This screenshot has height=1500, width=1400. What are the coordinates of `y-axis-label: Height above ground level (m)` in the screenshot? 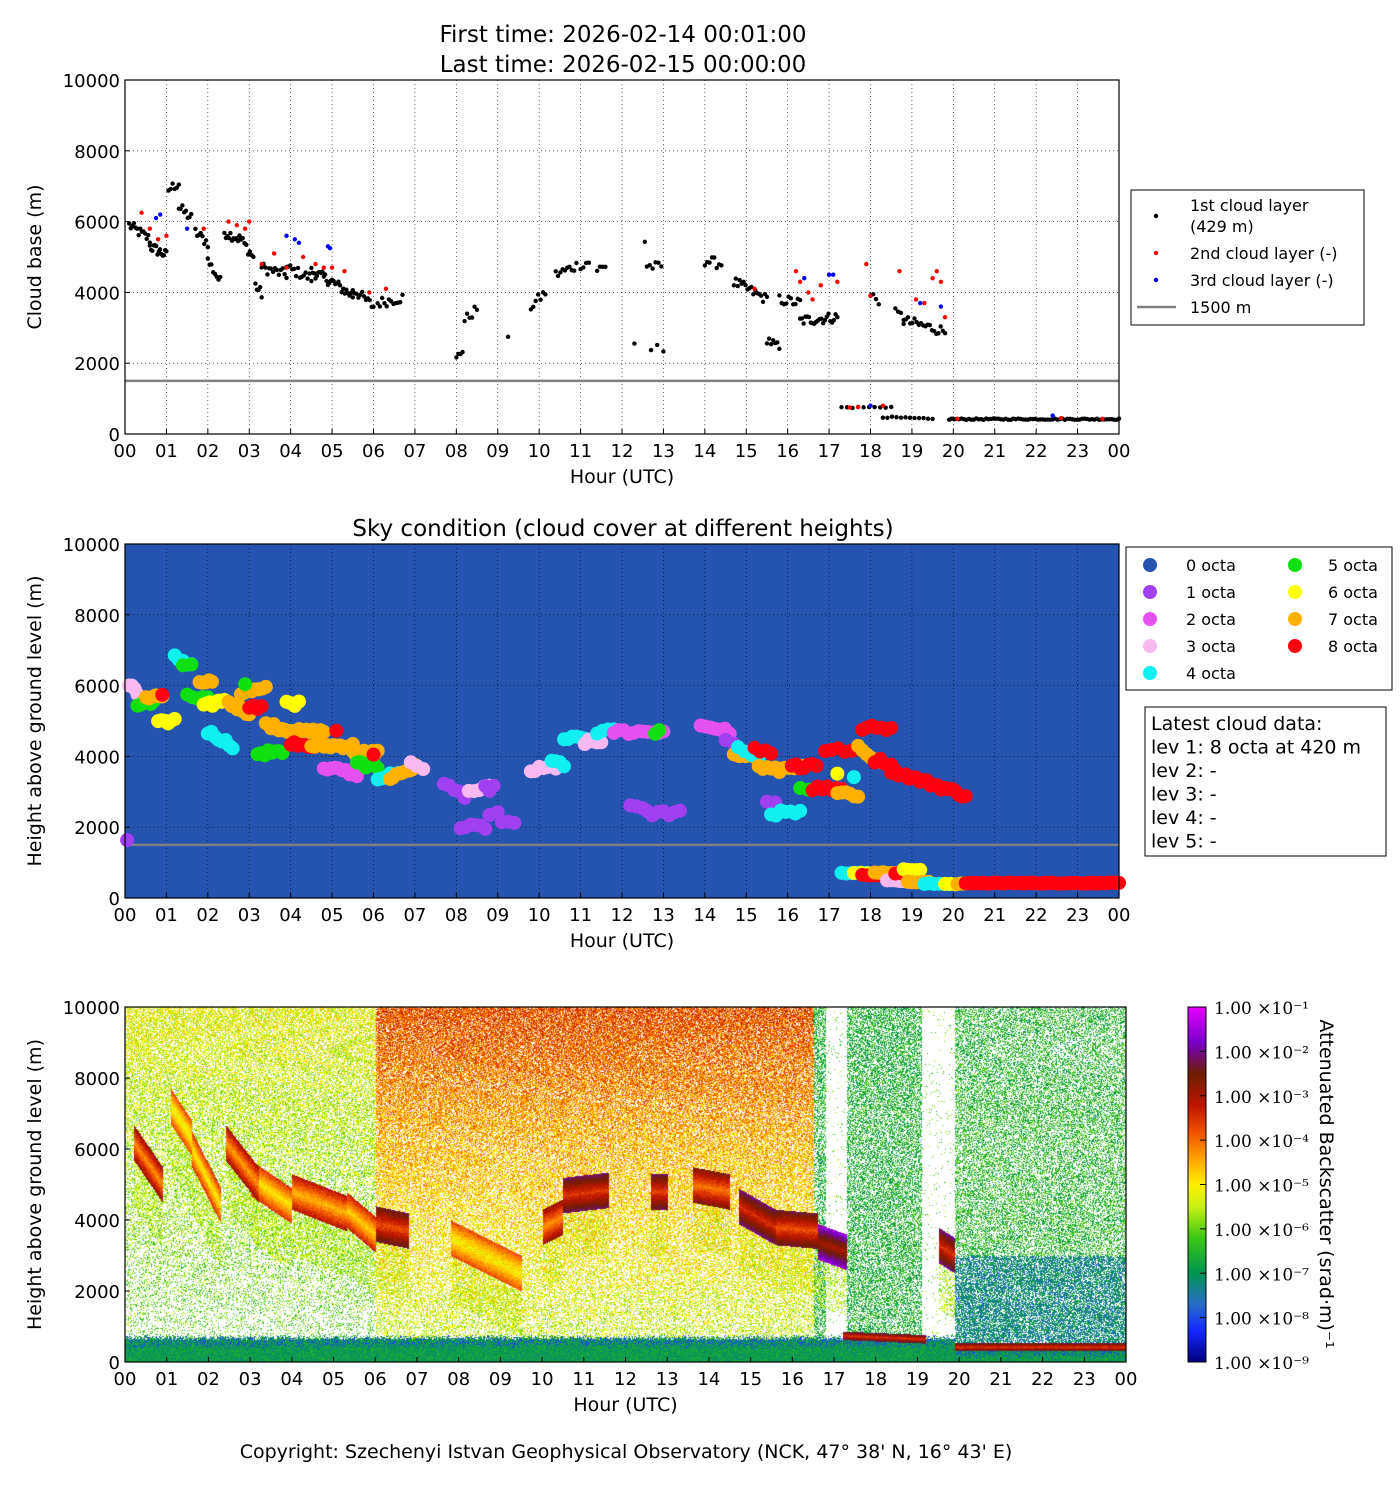 It's located at (35, 1184).